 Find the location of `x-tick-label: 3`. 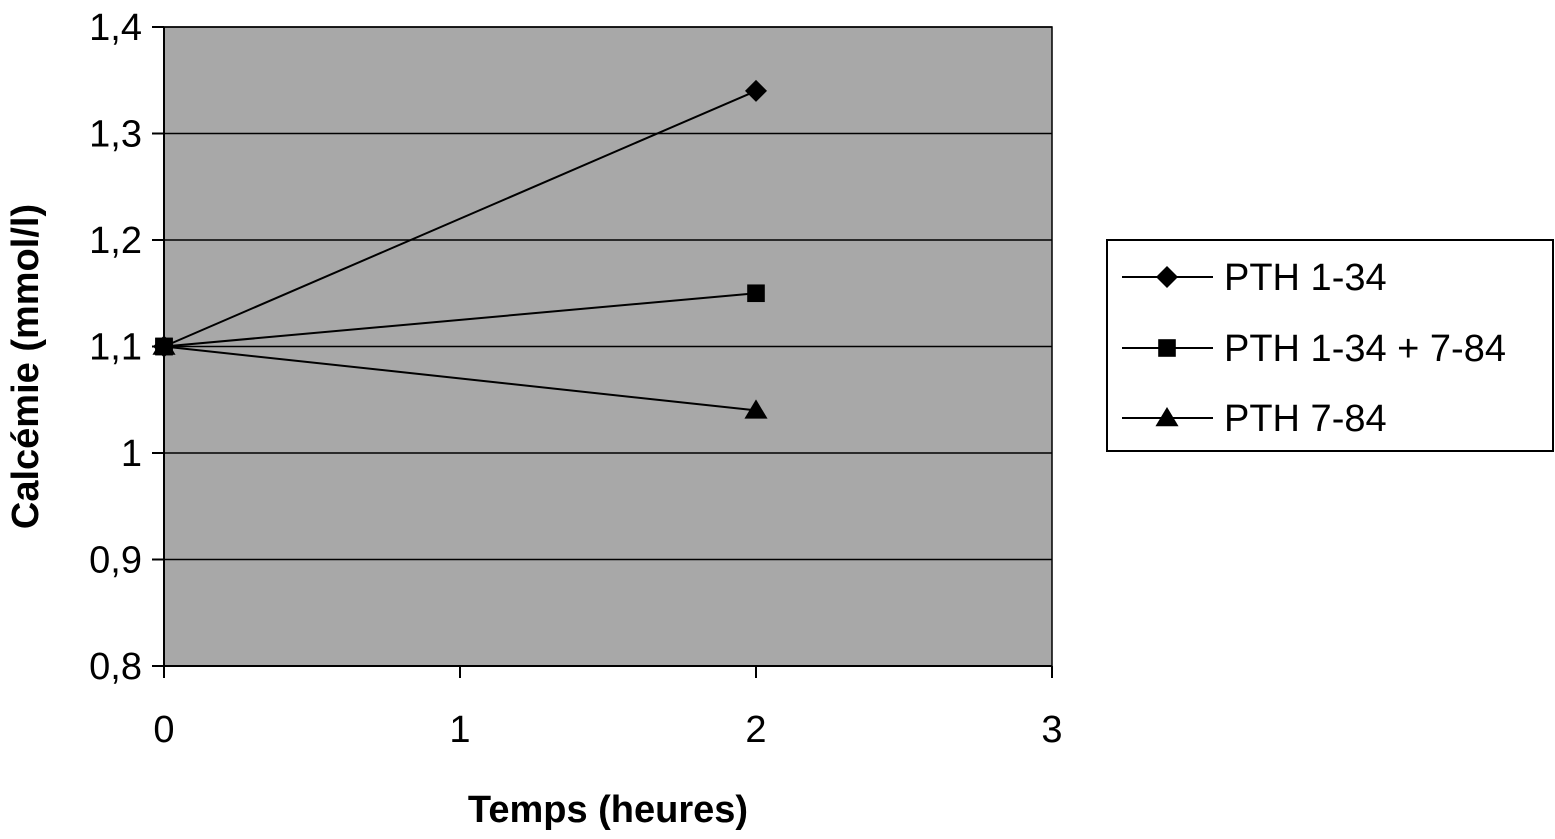

x-tick-label: 3 is located at coordinates (1051, 730).